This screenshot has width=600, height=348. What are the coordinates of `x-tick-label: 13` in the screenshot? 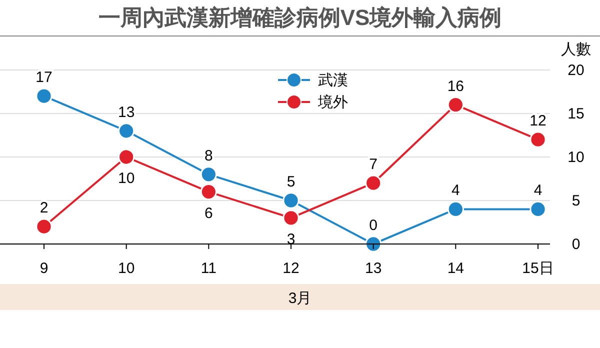 It's located at (373, 268).